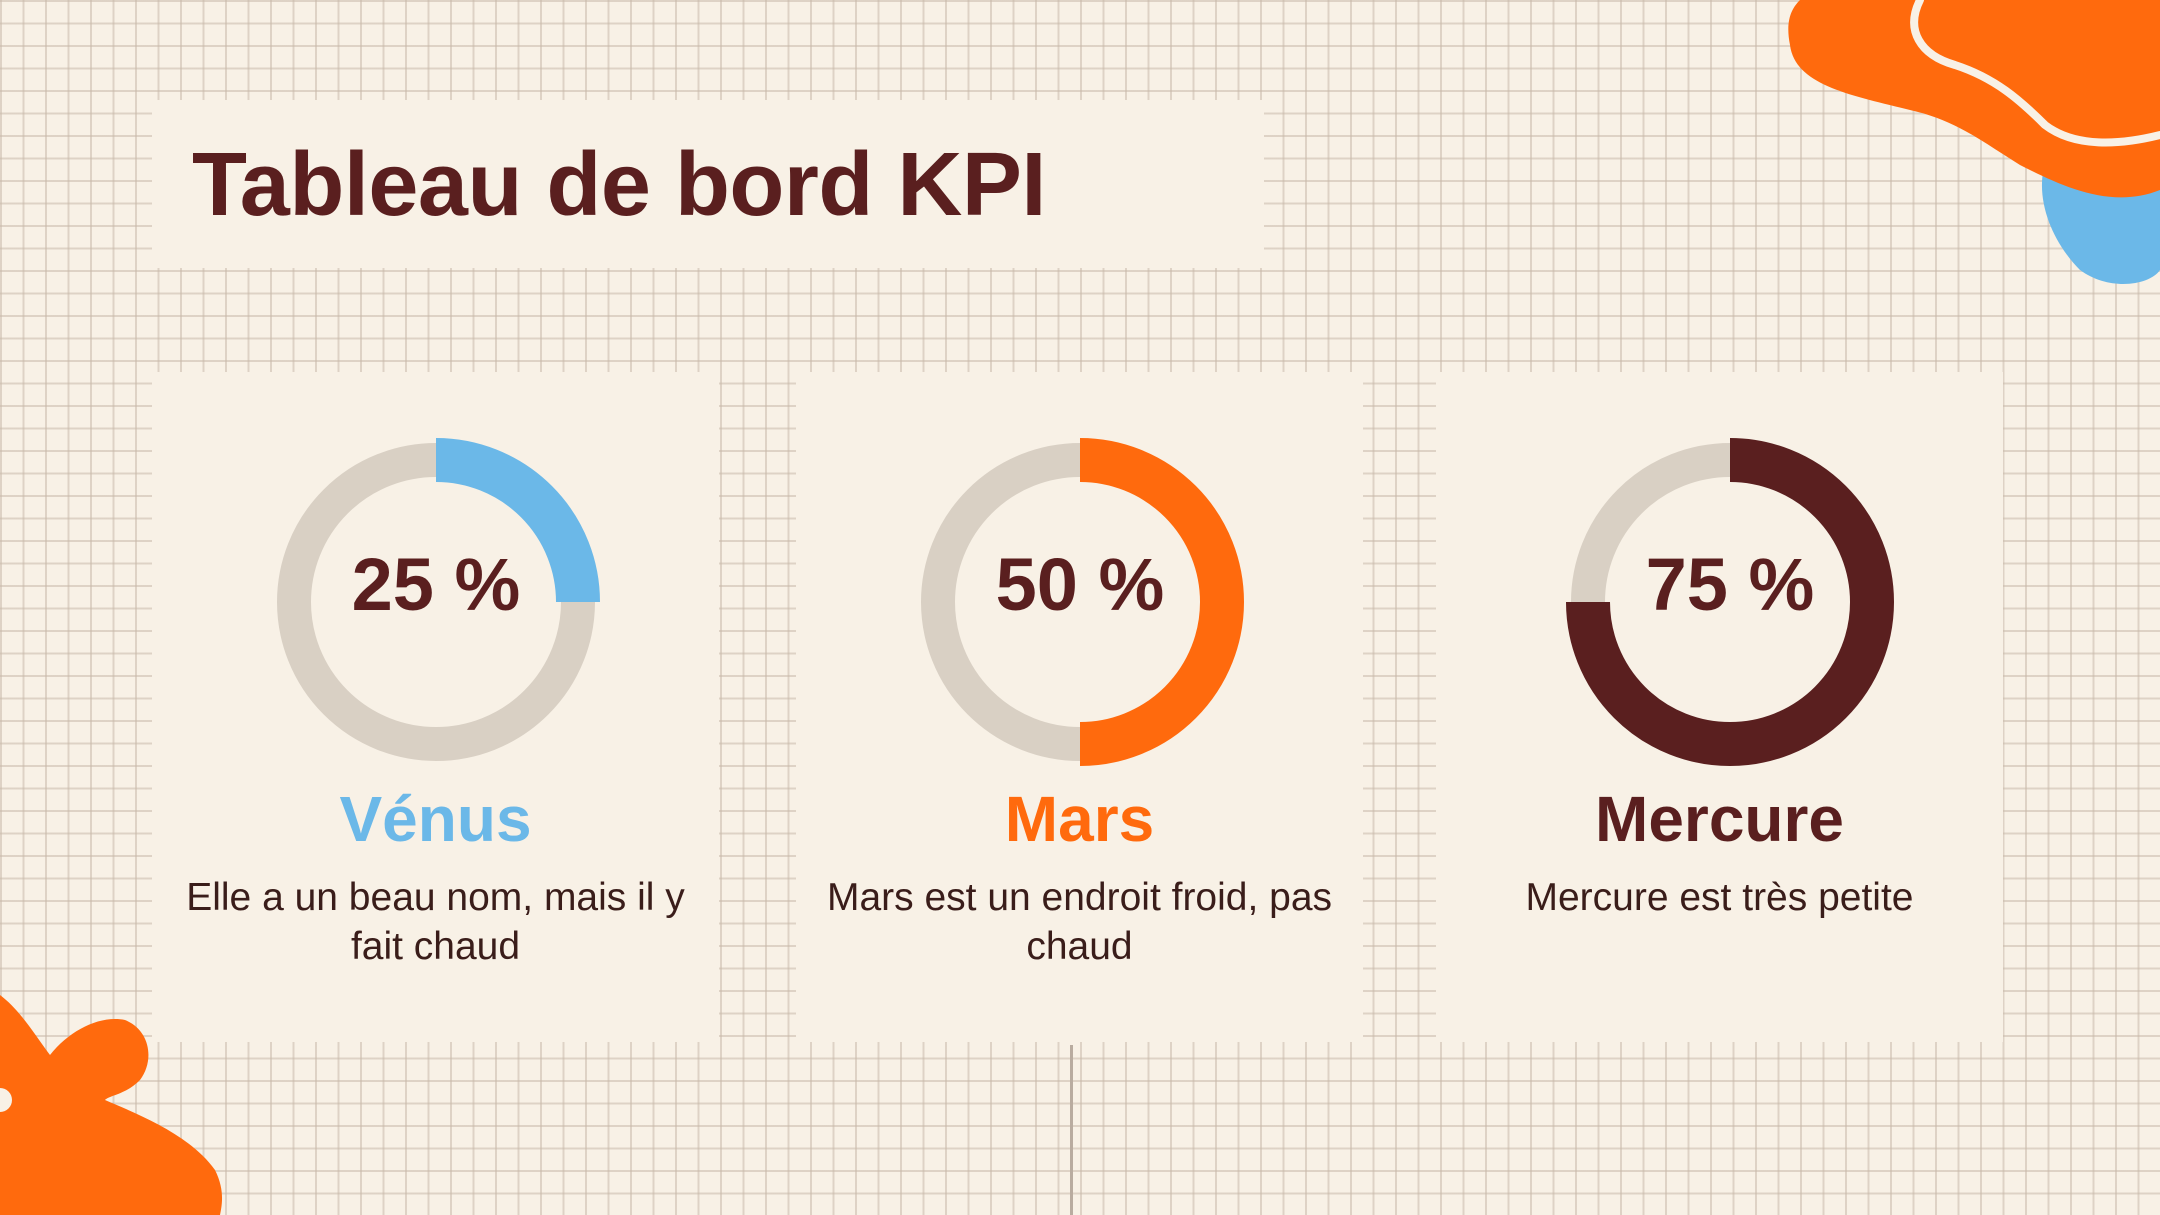 Image resolution: width=2160 pixels, height=1215 pixels. I want to click on top-right-blob-decoration, so click(1974, 142).